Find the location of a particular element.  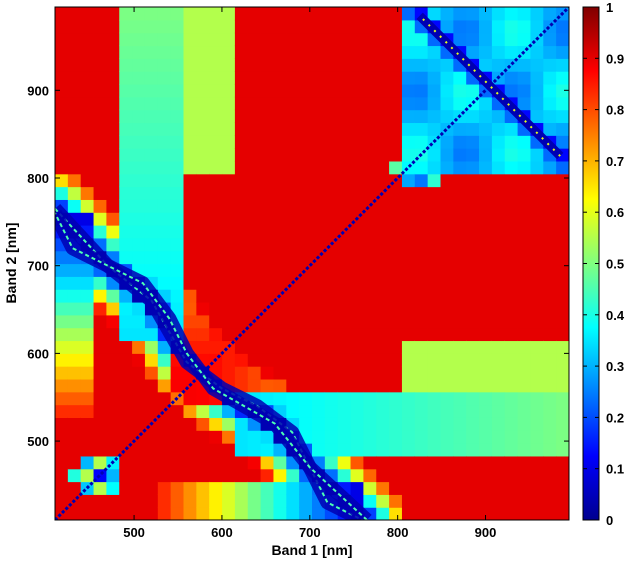

x-axis-label: Band 1 [nm] is located at coordinates (312, 550).